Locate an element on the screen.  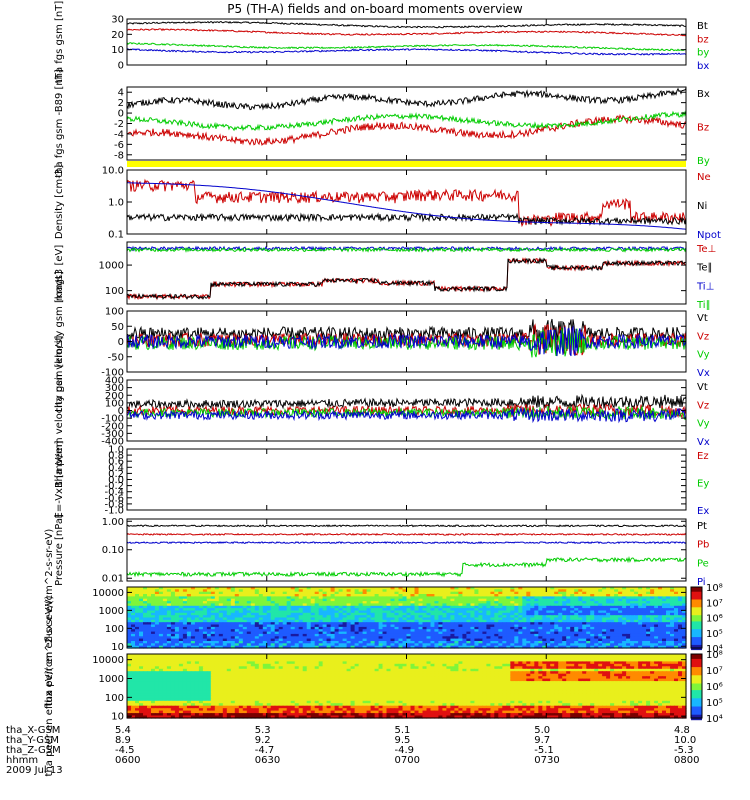
panel-ylabel: Pressure [nPa] is located at coordinates (59, 550).